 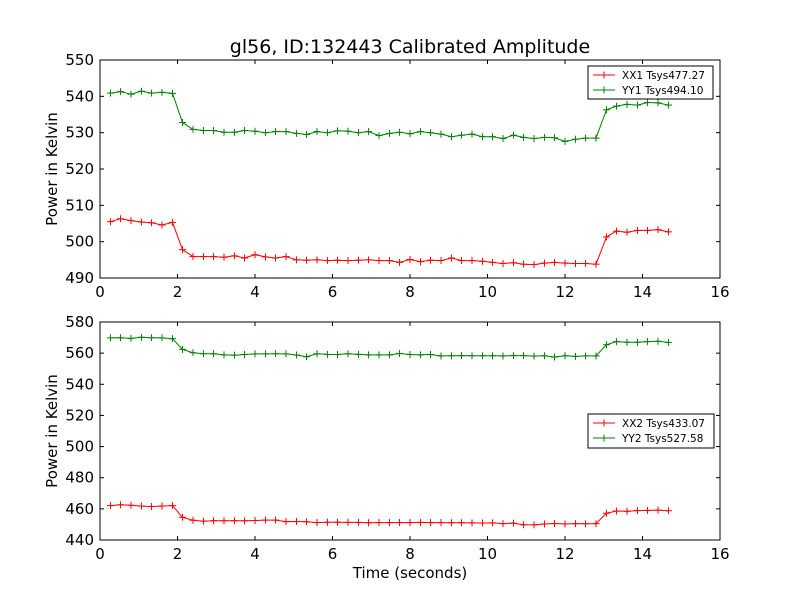 What do you see at coordinates (79, 447) in the screenshot?
I see `y-tick-label: 500` at bounding box center [79, 447].